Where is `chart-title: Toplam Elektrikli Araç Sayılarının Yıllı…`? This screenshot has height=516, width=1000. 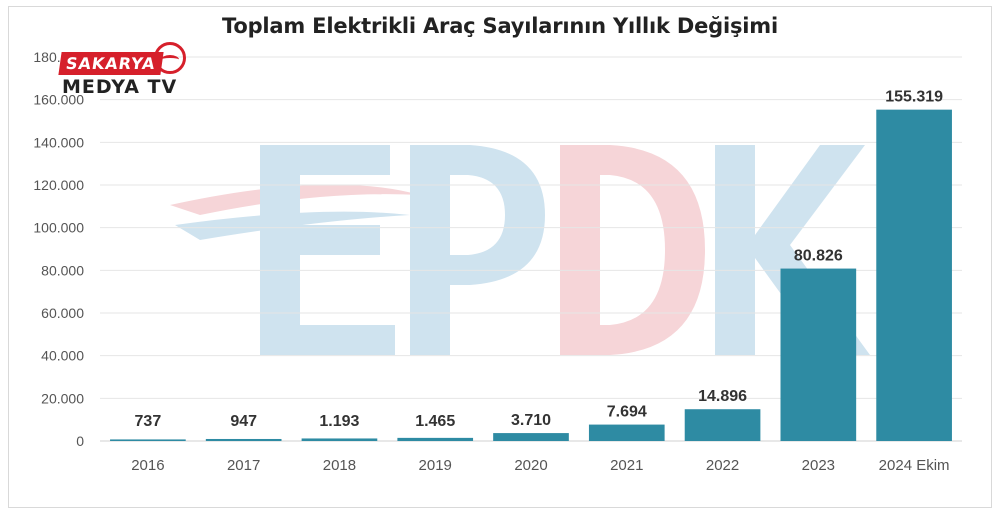 chart-title: Toplam Elektrikli Araç Sayılarının Yıllı… is located at coordinates (500, 26).